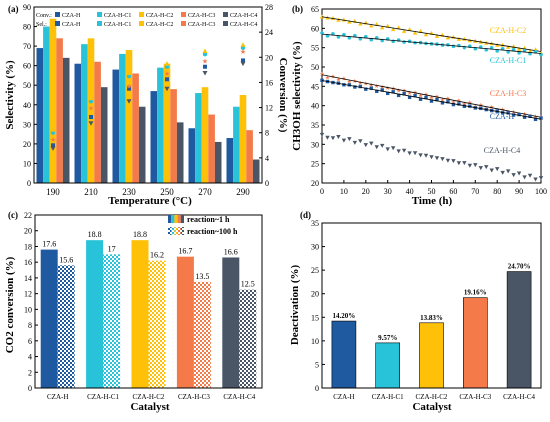 The image size is (550, 422). What do you see at coordinates (167, 192) in the screenshot?
I see `x-tick-label: 250` at bounding box center [167, 192].